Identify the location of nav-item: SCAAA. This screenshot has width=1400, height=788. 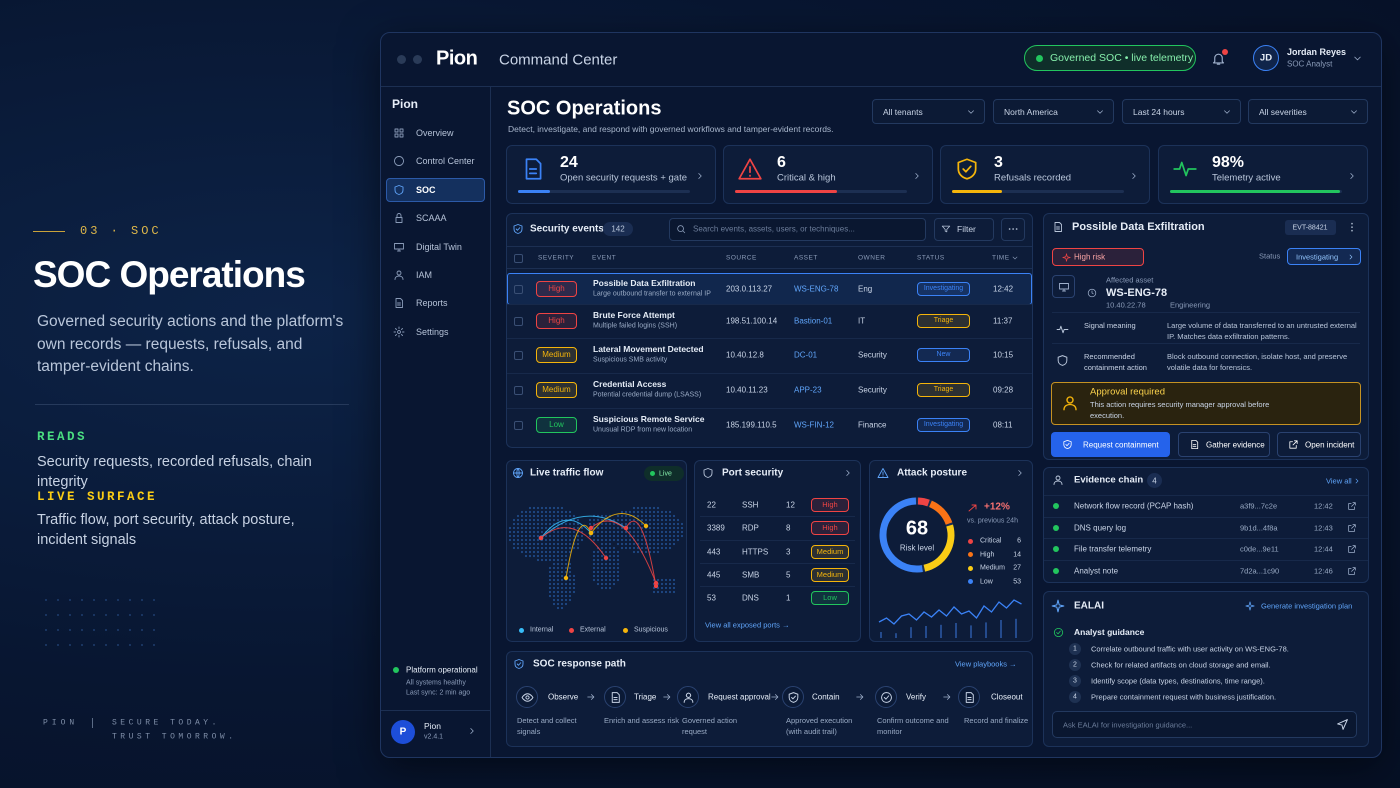
(431, 218).